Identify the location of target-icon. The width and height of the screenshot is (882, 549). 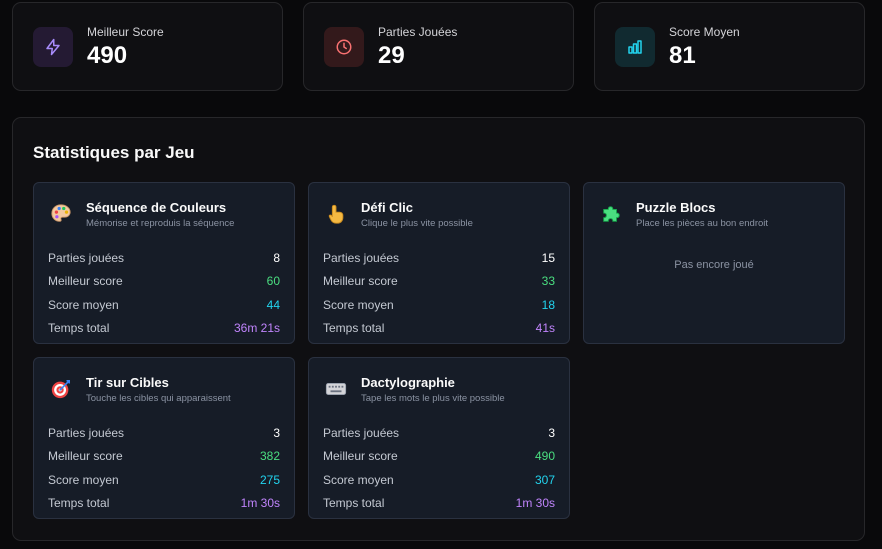
(60, 389).